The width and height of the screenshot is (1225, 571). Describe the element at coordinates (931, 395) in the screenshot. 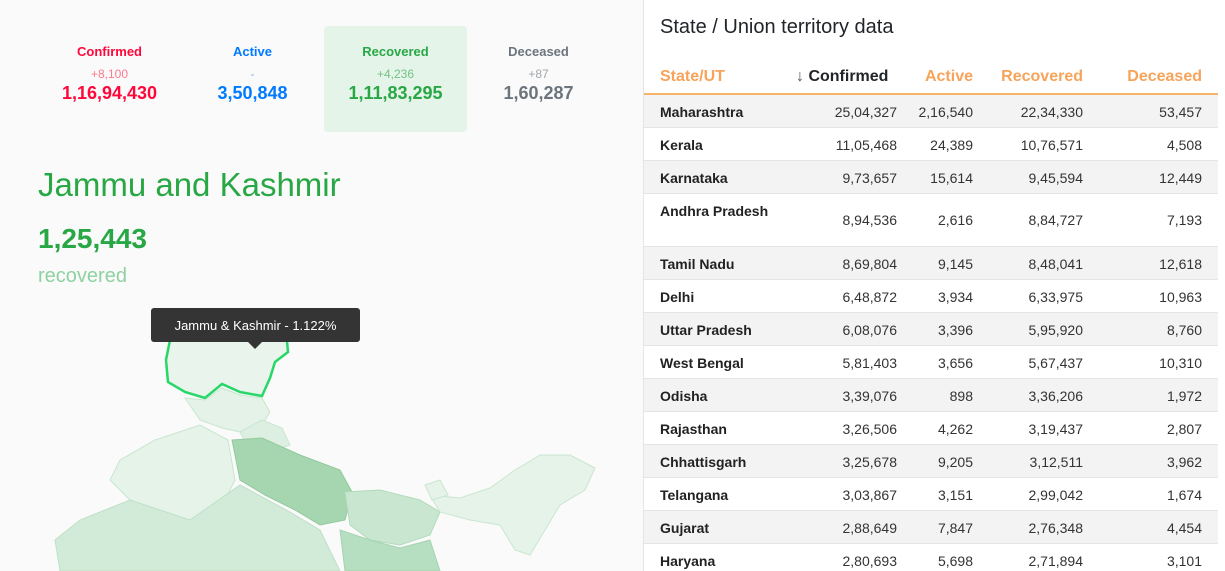

I see `table-row: Odisha 3,39,076 898 3,36,206 1,972` at that location.